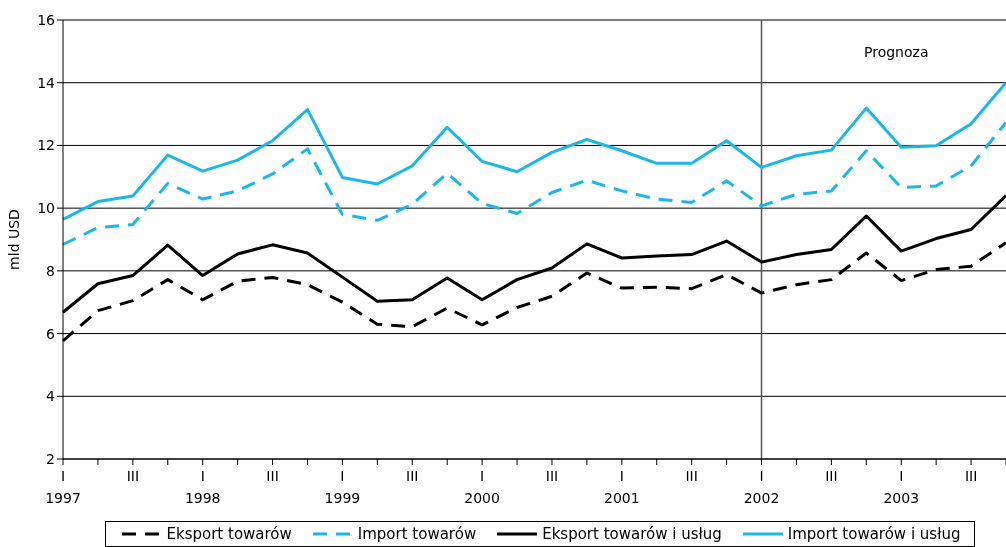  Describe the element at coordinates (229, 534) in the screenshot. I see `legend-label: Eksport towarów` at that location.